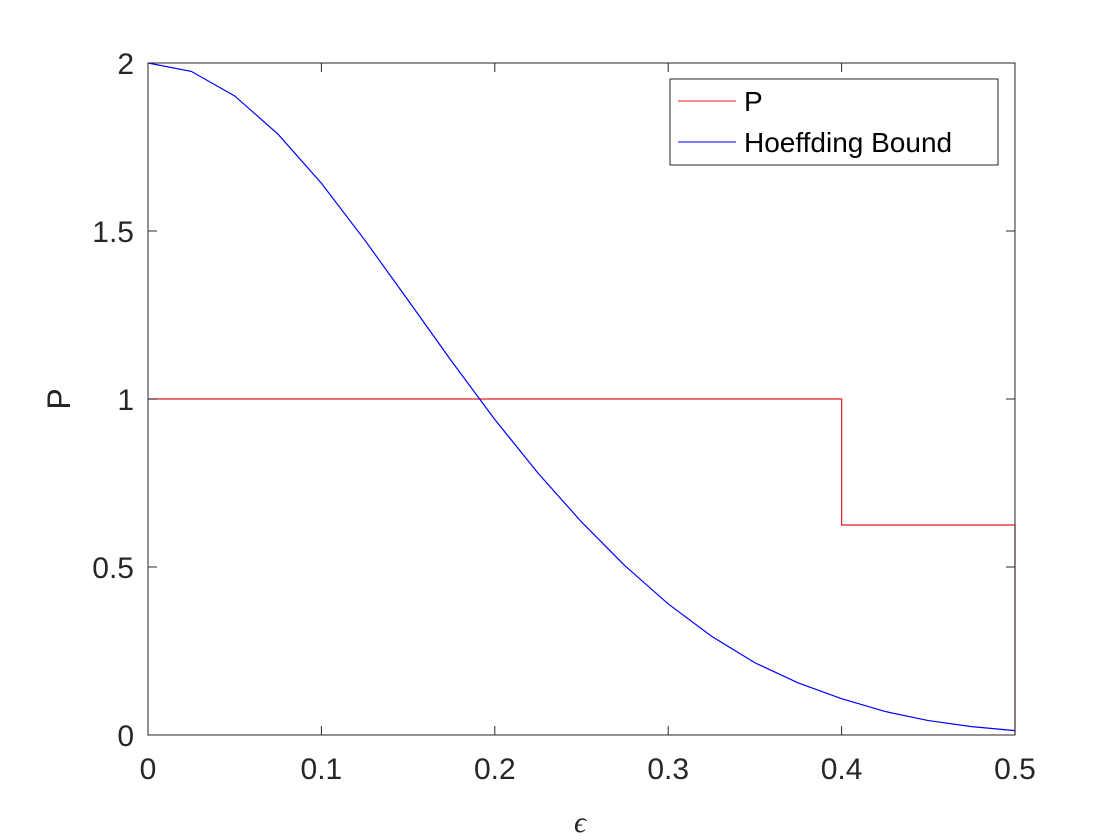 This screenshot has width=1120, height=840. What do you see at coordinates (125, 64) in the screenshot?
I see `y-tick-label: 2` at bounding box center [125, 64].